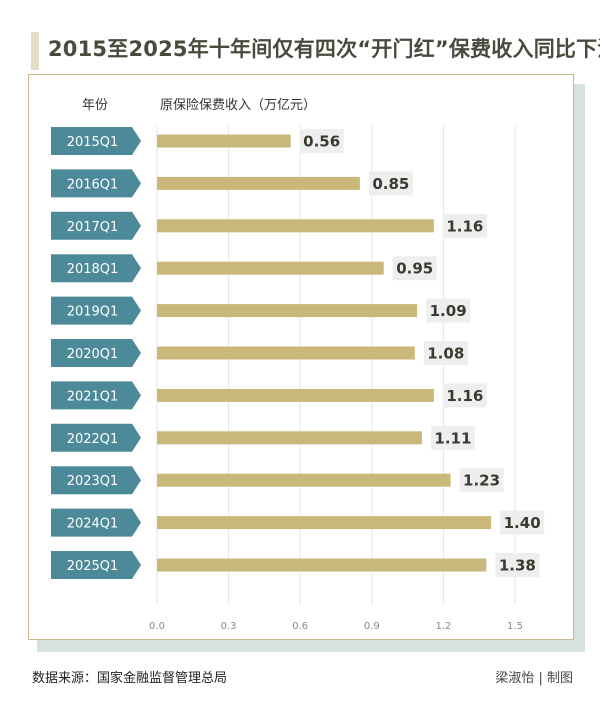  What do you see at coordinates (93, 227) in the screenshot?
I see `category-label: 2017Q1` at bounding box center [93, 227].